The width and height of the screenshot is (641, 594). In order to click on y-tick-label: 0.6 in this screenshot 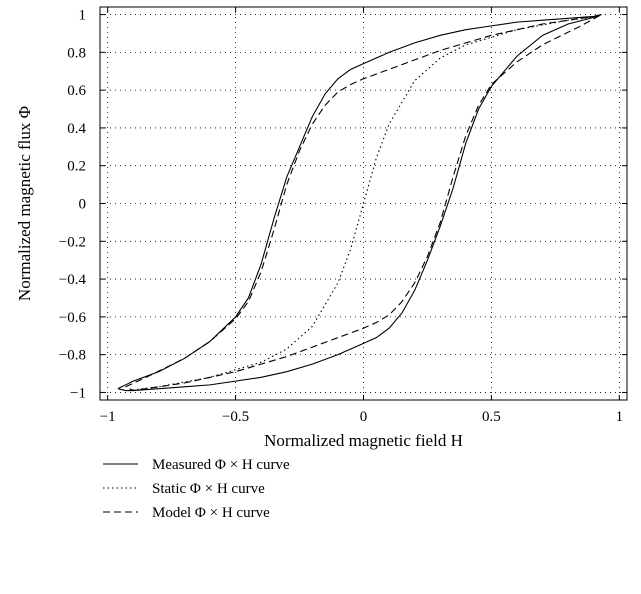, I will do `click(76, 91)`.